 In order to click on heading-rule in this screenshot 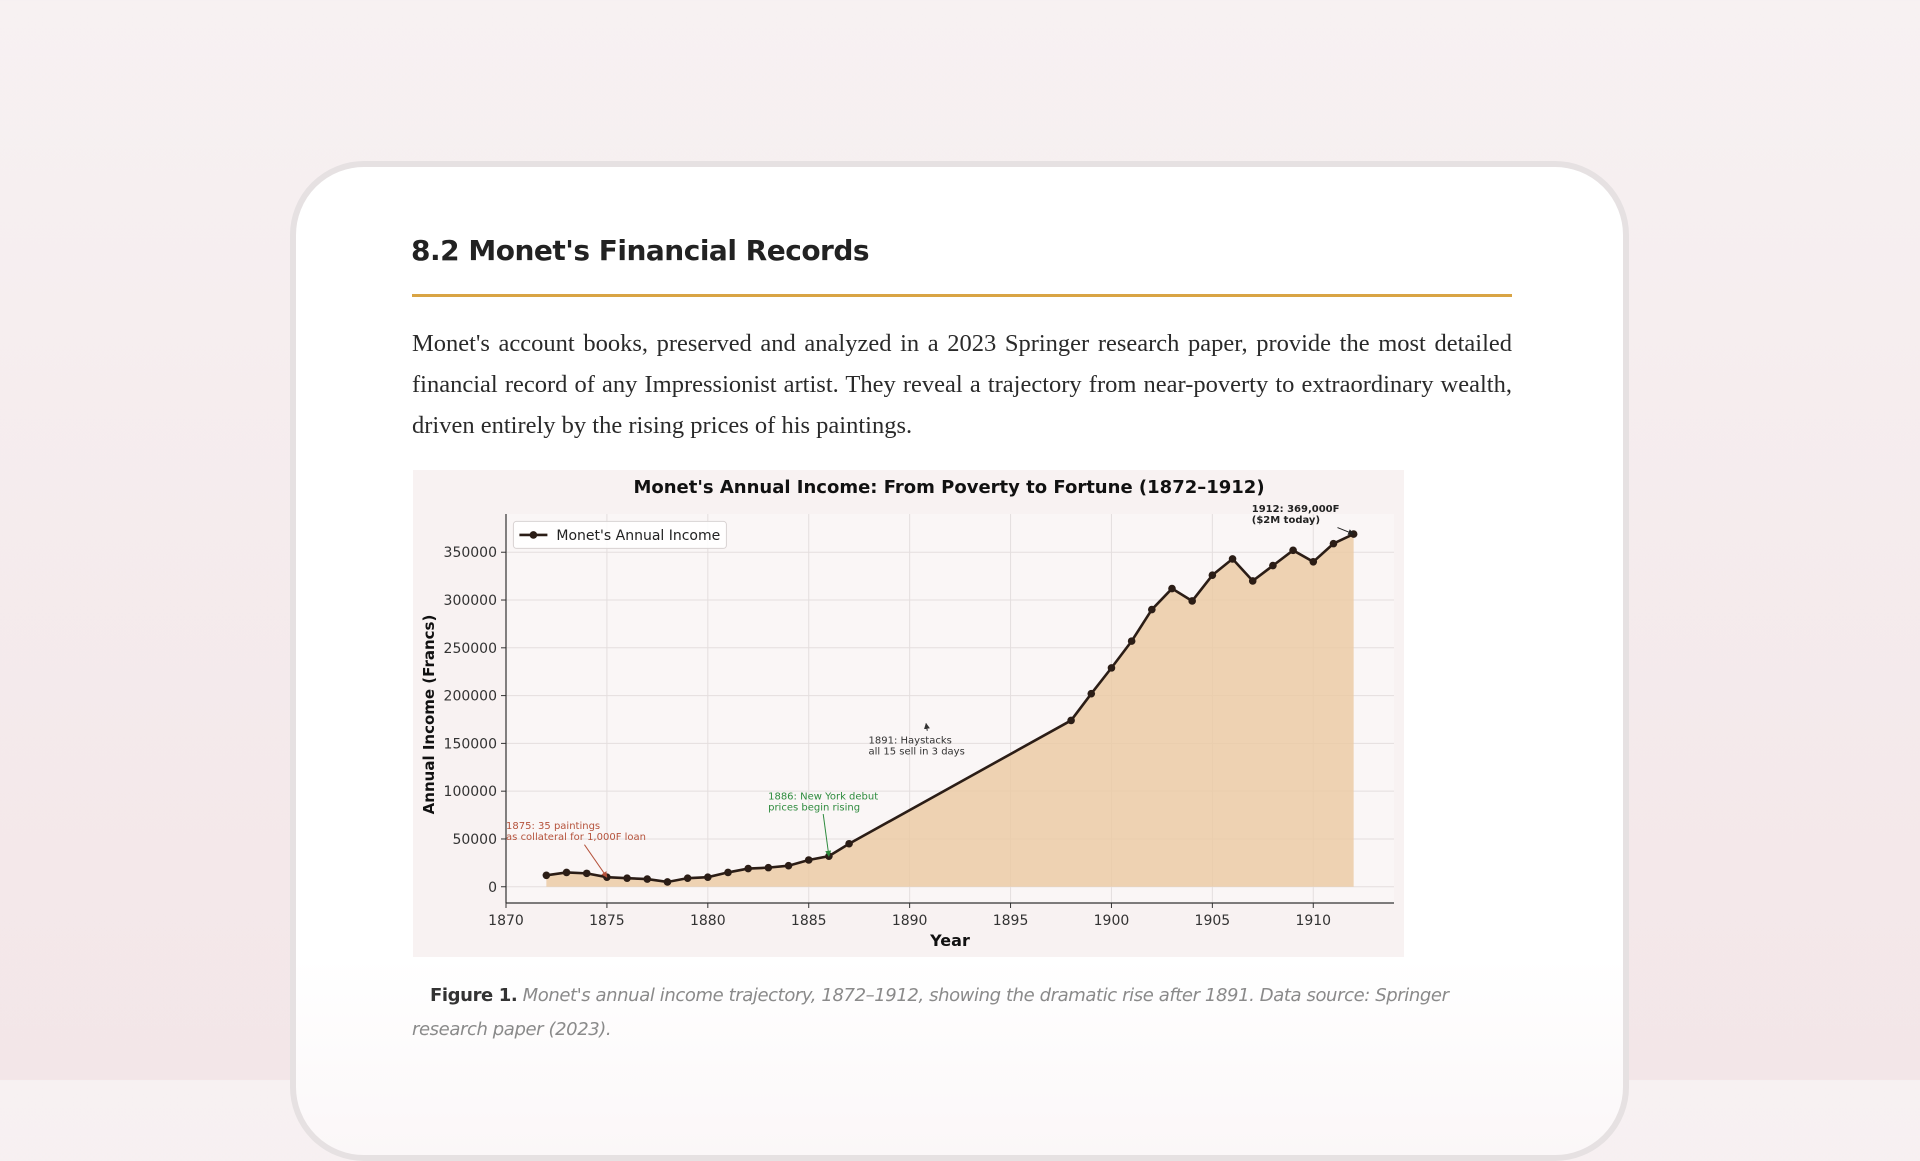, I will do `click(962, 295)`.